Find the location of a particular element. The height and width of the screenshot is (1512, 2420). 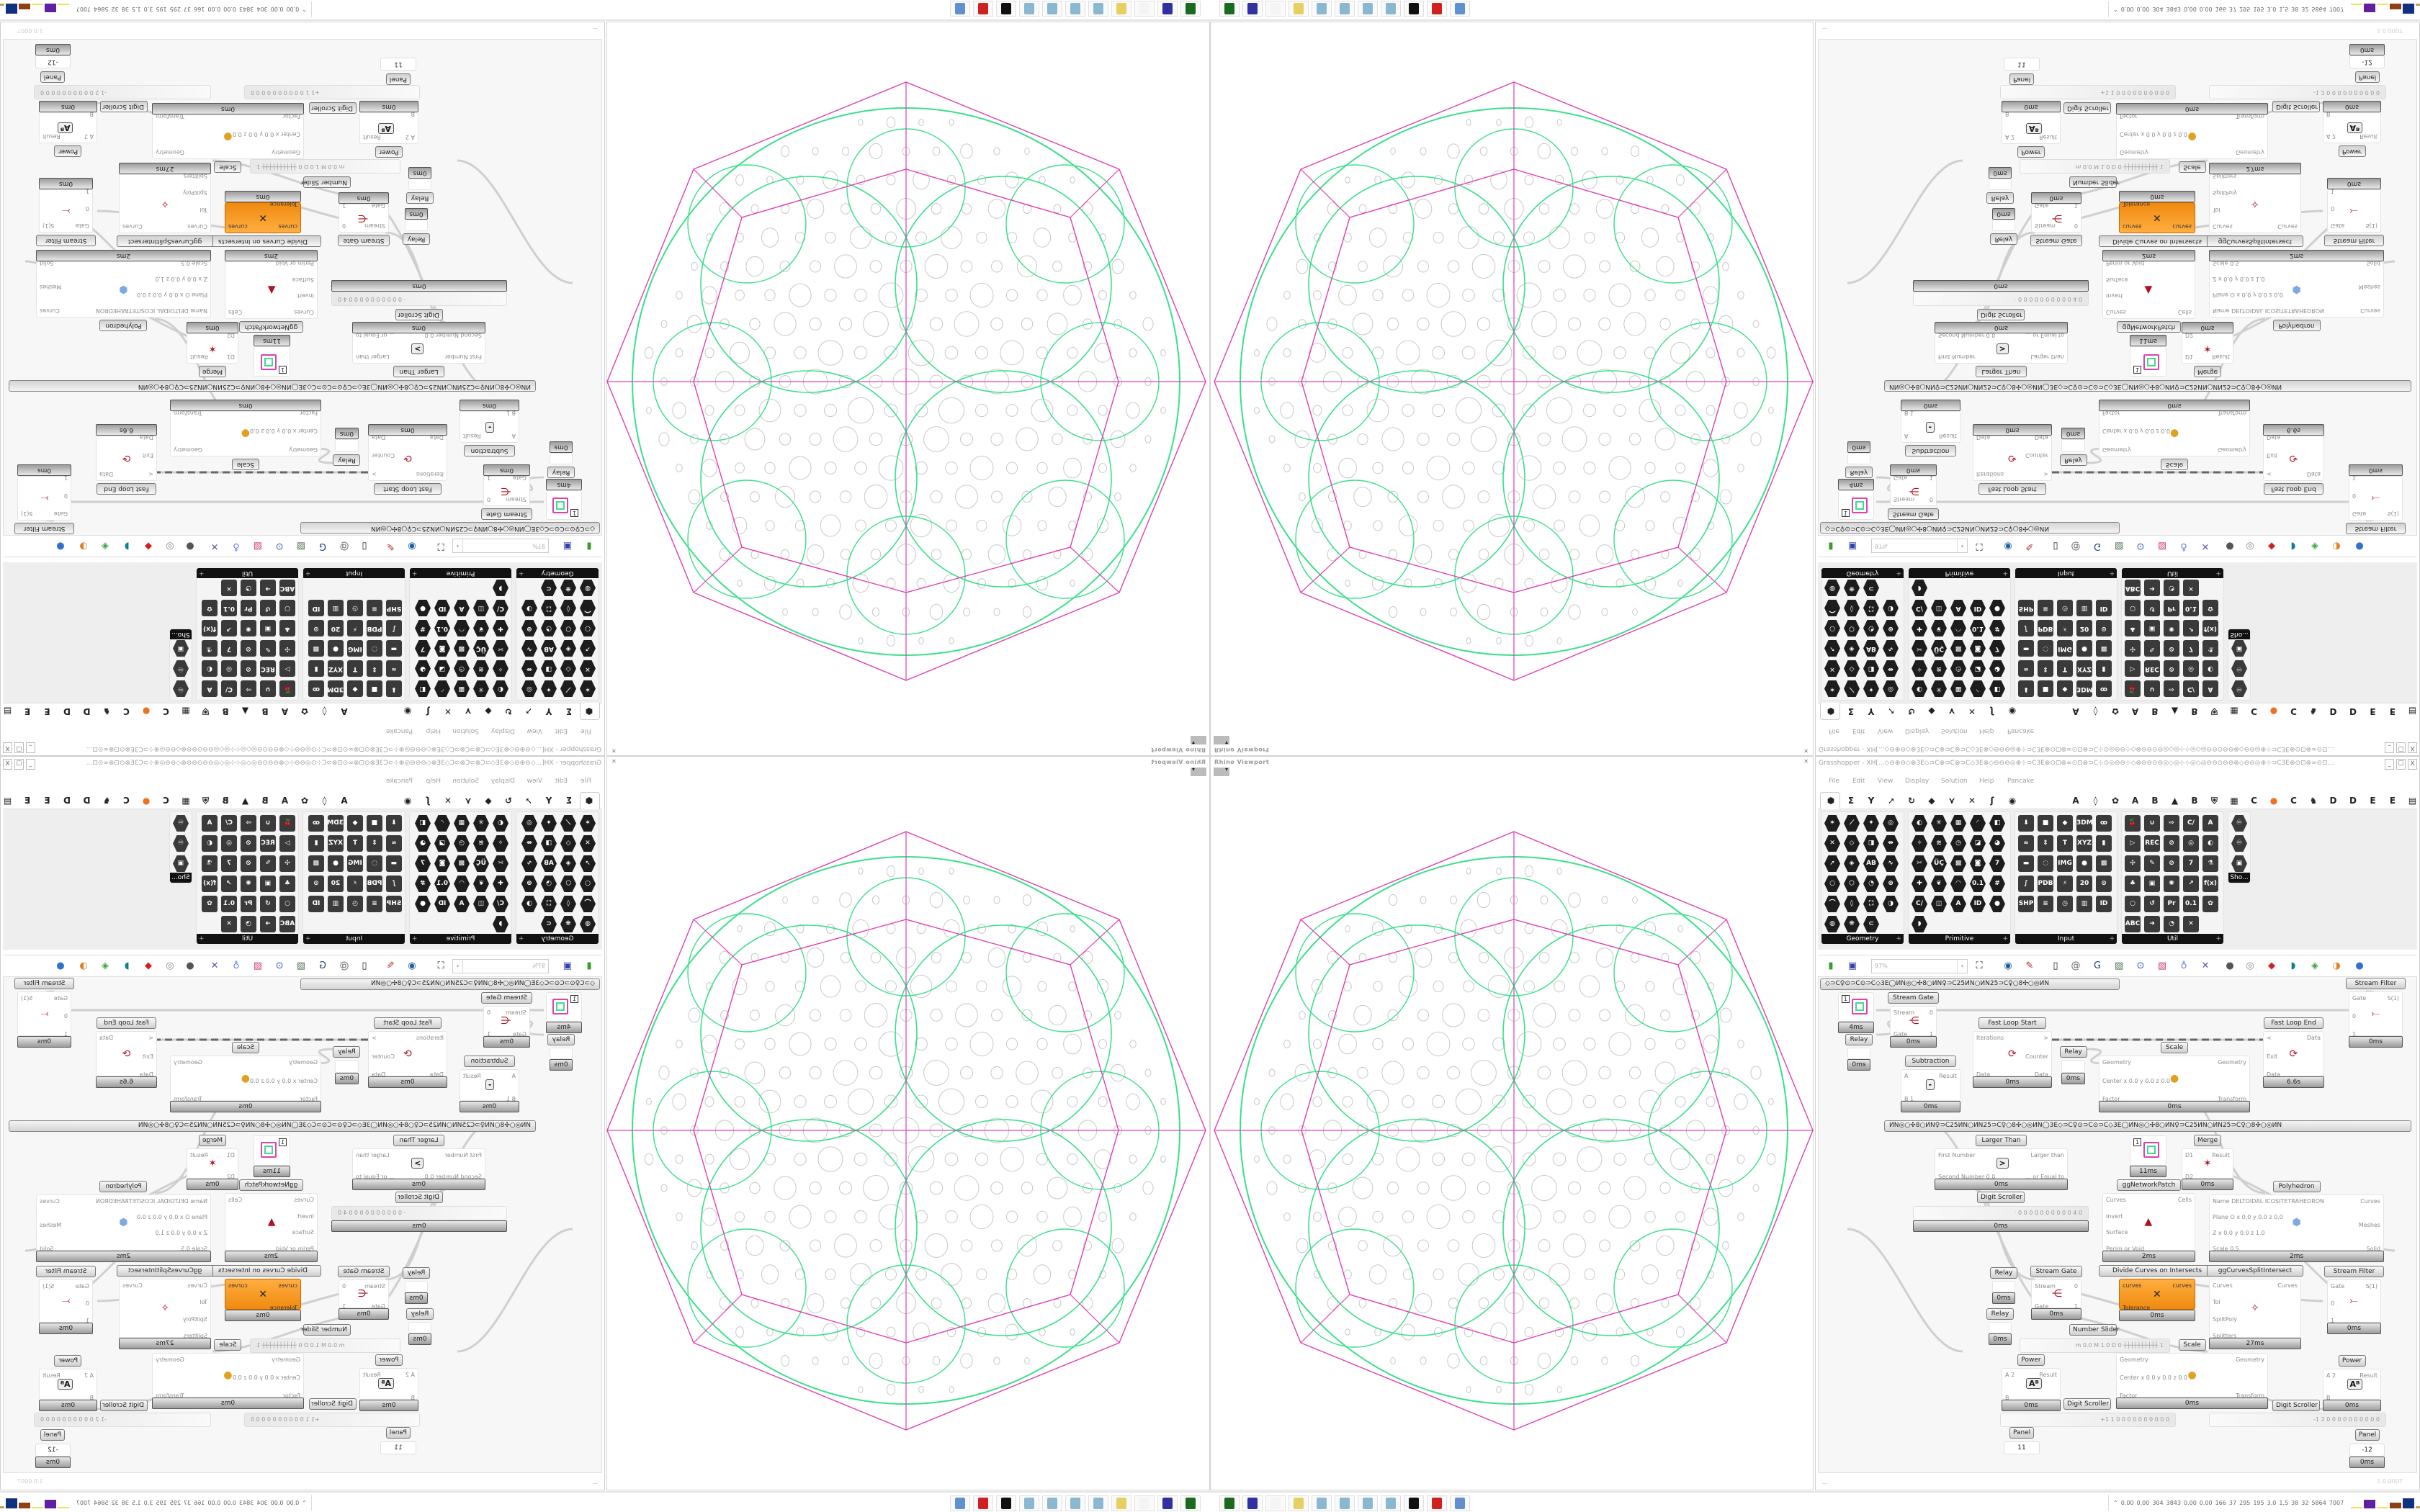

component-icon: ⌒ is located at coordinates (588, 608).